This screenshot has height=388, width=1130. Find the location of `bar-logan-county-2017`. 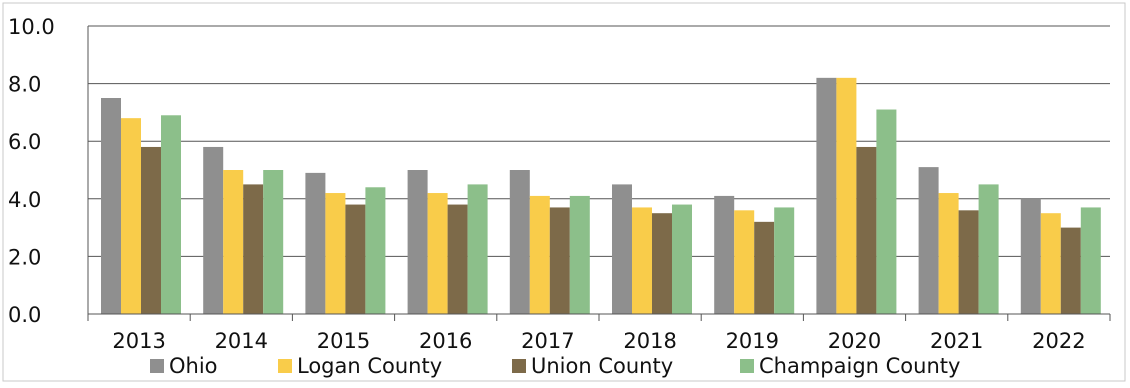

bar-logan-county-2017 is located at coordinates (539, 254).